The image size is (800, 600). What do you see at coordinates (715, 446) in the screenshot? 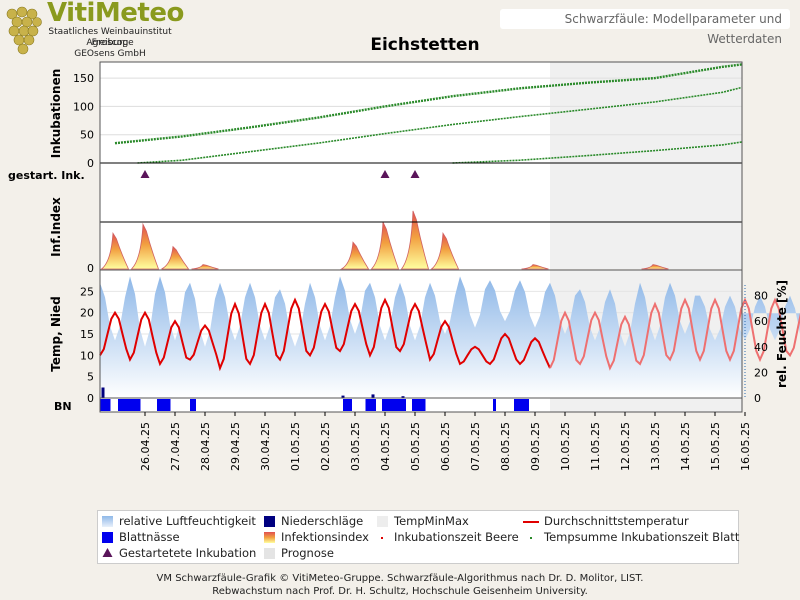
I see `x-tick-label: 15.05.25` at bounding box center [715, 446].